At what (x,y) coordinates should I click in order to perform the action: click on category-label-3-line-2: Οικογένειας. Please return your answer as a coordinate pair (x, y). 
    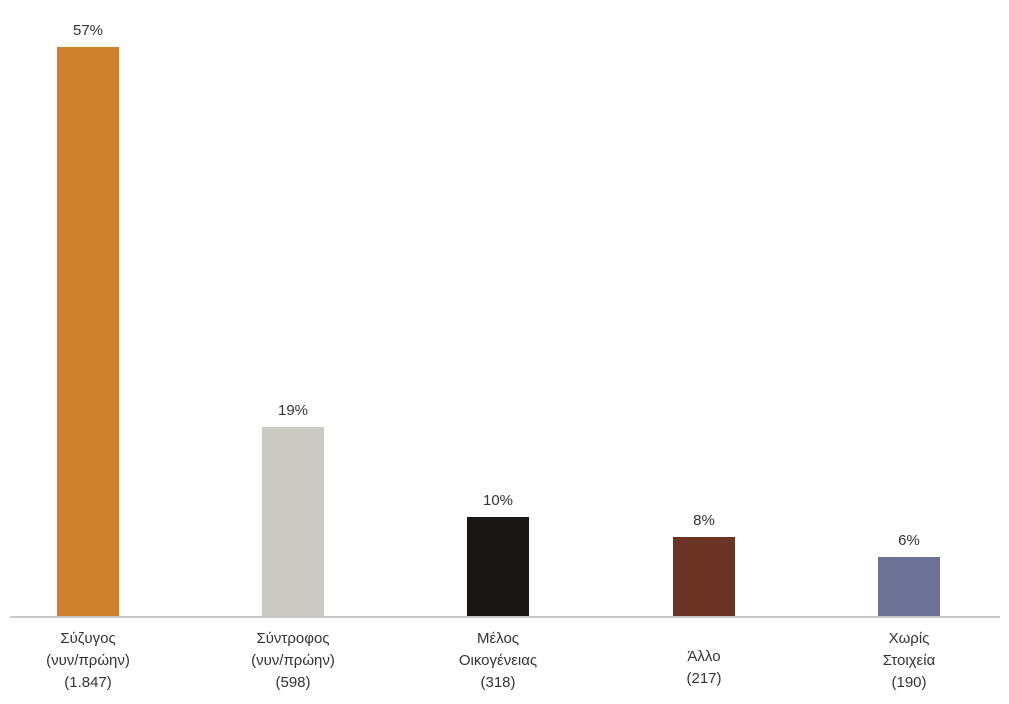
    Looking at the image, I should click on (498, 660).